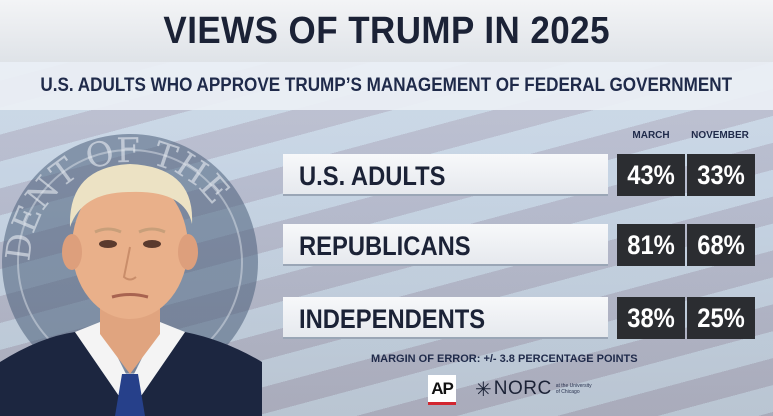 Image resolution: width=773 pixels, height=416 pixels. I want to click on title-bar: VIEWS OF TRUMP IN 2025, so click(386, 31).